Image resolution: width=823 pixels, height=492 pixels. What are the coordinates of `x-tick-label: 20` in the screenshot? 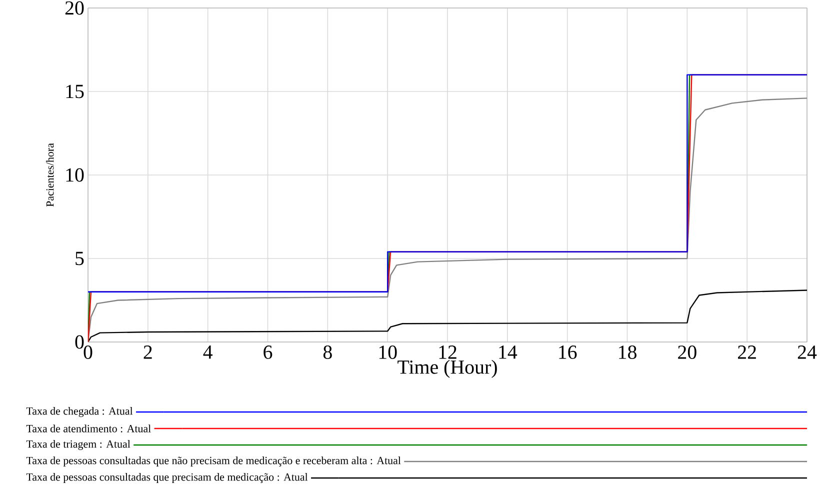 It's located at (687, 352).